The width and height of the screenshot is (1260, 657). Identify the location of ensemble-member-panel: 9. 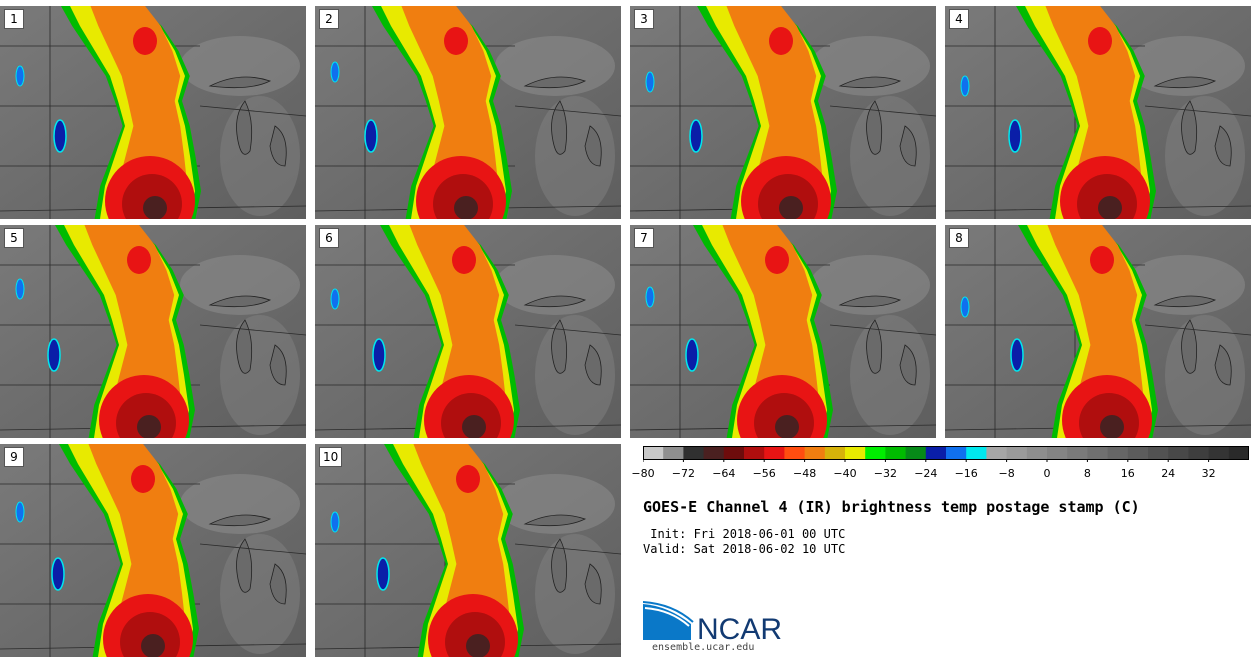
(153, 550).